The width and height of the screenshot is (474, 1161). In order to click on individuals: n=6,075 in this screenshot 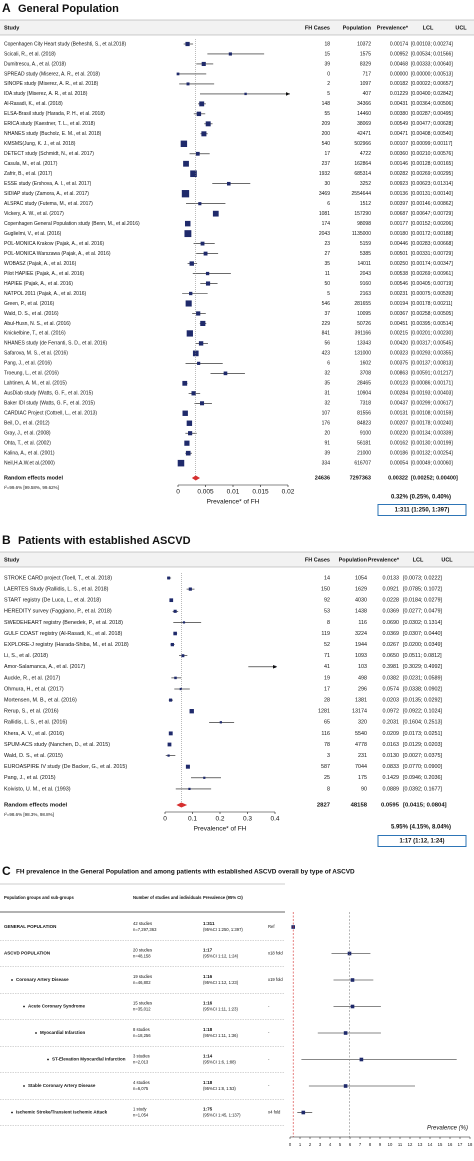, I will do `click(141, 1088)`.